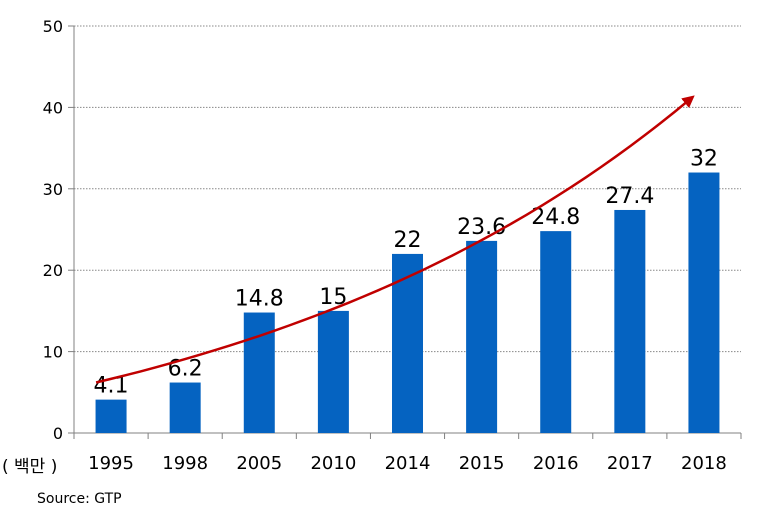  Describe the element at coordinates (259, 299) in the screenshot. I see `data-label: 14.8` at that location.